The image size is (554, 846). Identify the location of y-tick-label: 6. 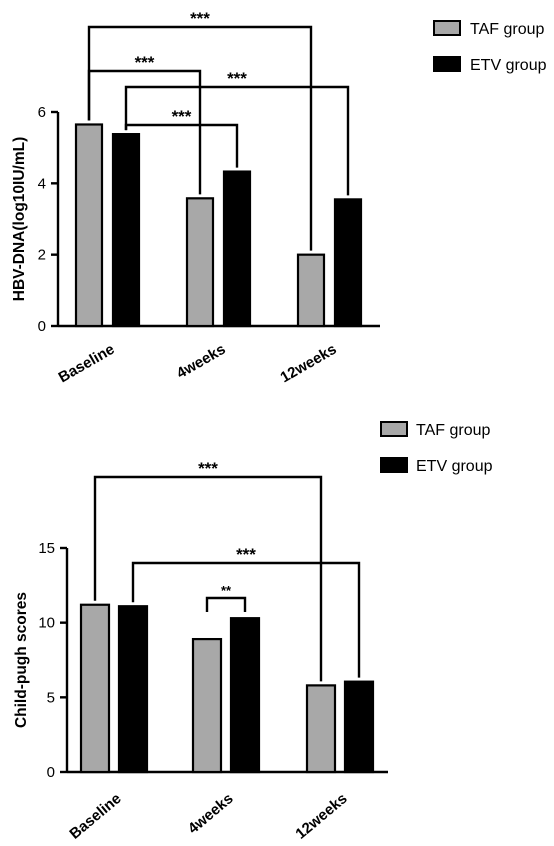
(42, 112).